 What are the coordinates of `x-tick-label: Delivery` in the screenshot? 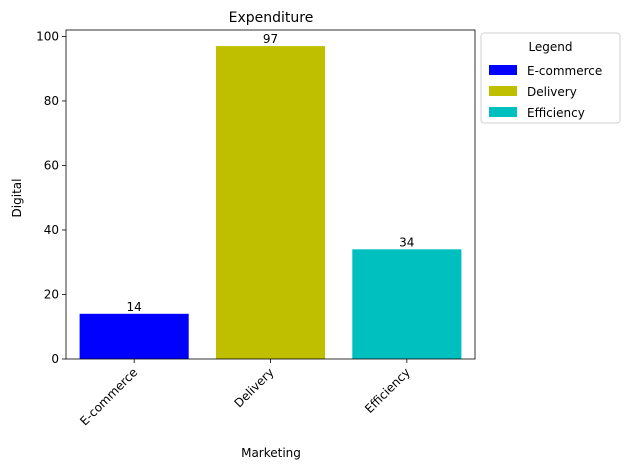 It's located at (253, 387).